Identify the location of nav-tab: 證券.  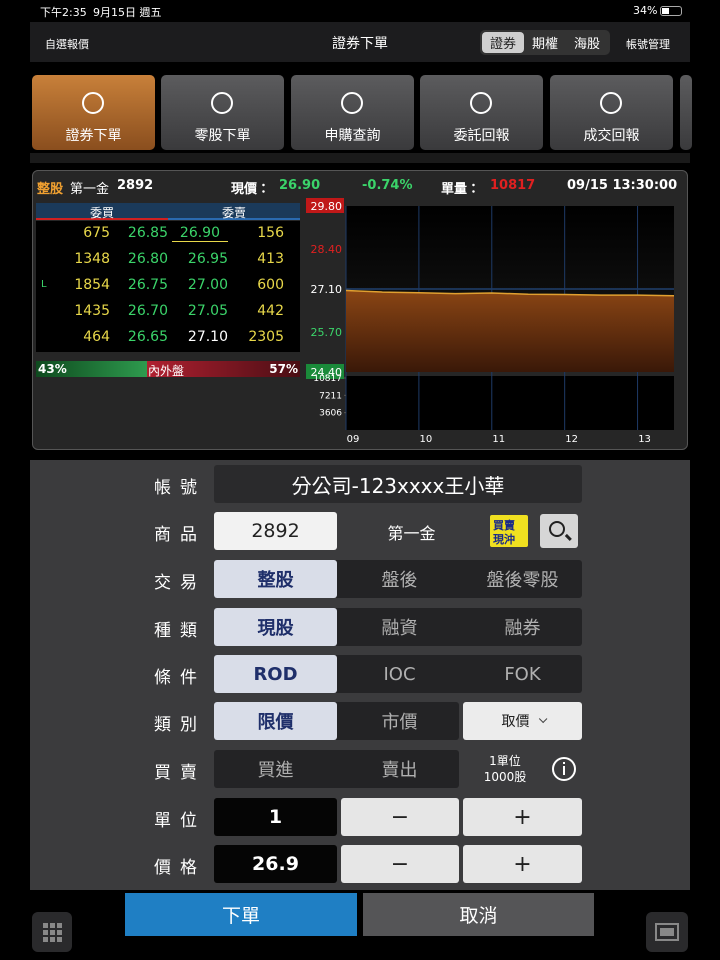
(503, 42).